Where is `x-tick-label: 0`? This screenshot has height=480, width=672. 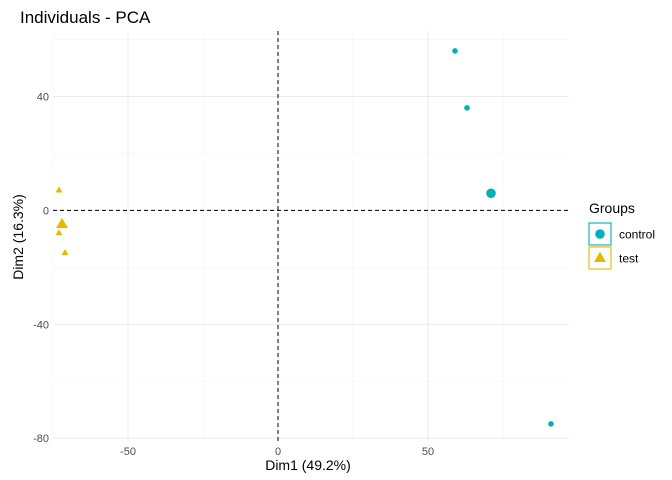 x-tick-label: 0 is located at coordinates (278, 452).